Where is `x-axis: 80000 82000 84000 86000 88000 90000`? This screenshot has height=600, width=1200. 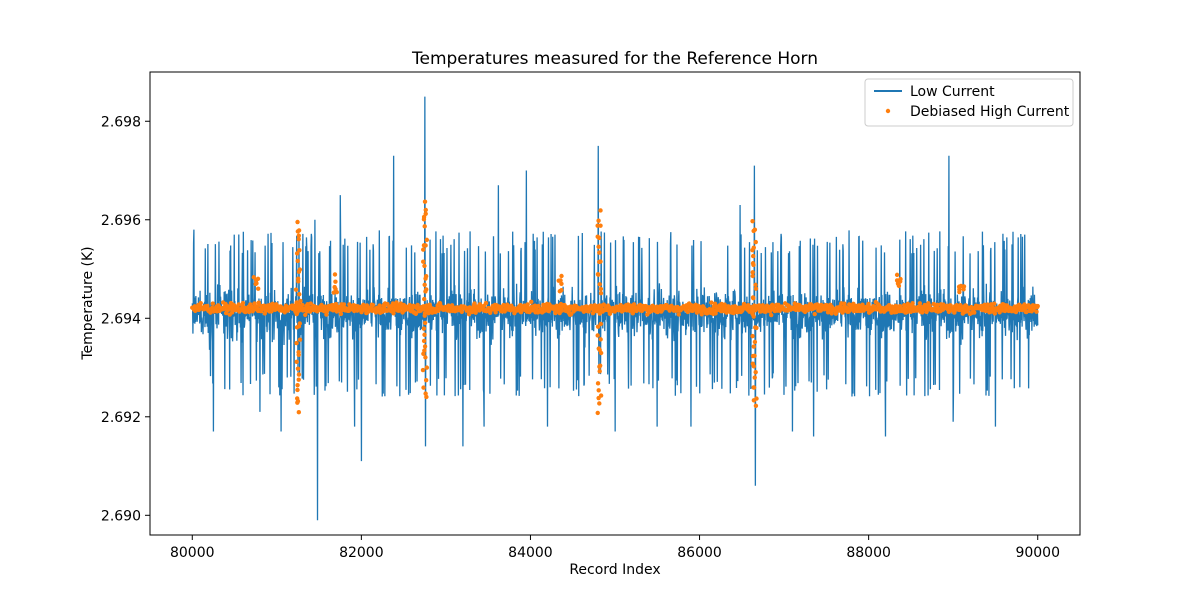
x-axis: 80000 82000 84000 86000 88000 90000 is located at coordinates (615, 548).